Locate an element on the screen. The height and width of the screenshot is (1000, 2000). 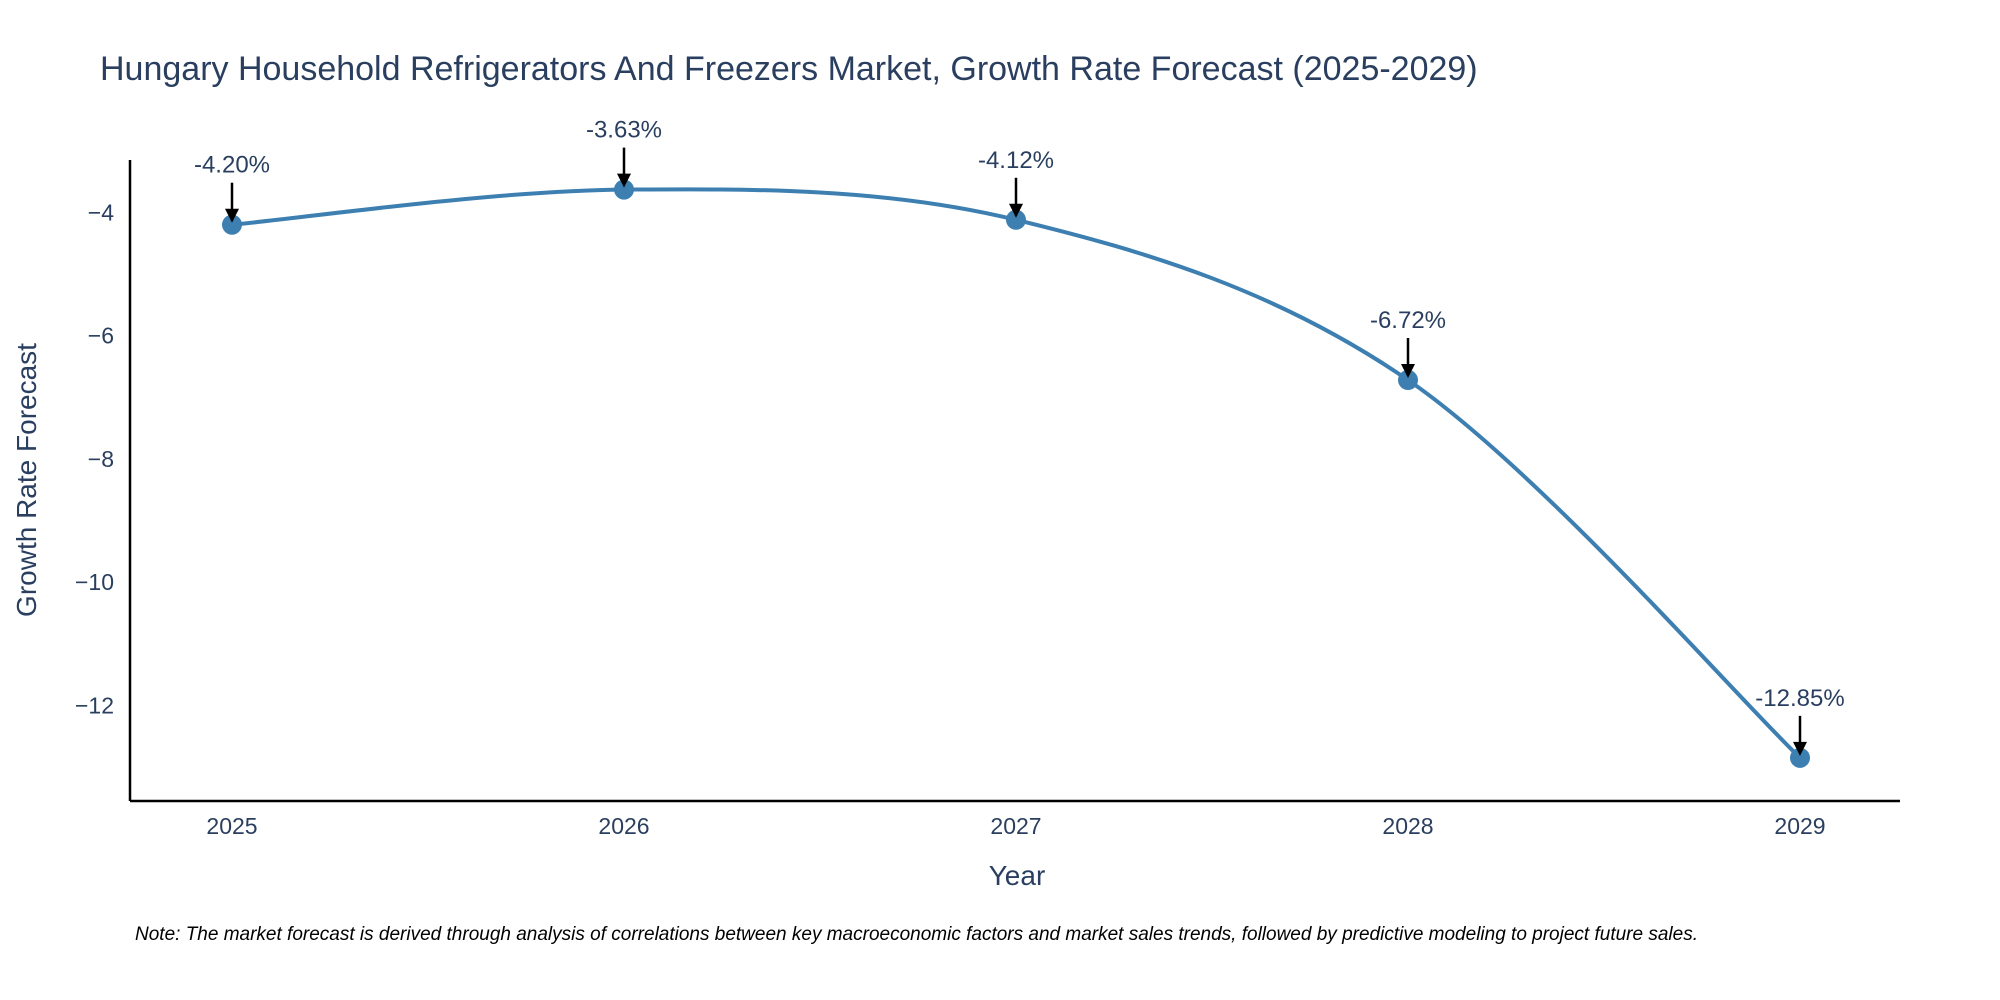
y-tick-label: −4 is located at coordinates (101, 212).